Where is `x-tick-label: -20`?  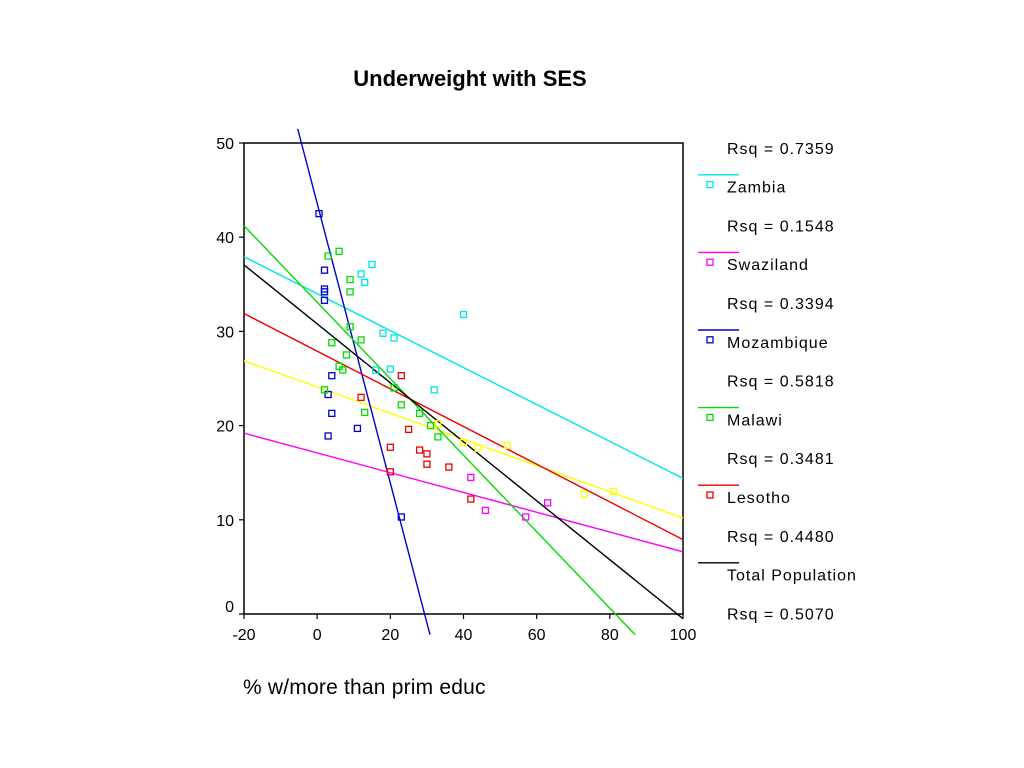
x-tick-label: -20 is located at coordinates (243, 635).